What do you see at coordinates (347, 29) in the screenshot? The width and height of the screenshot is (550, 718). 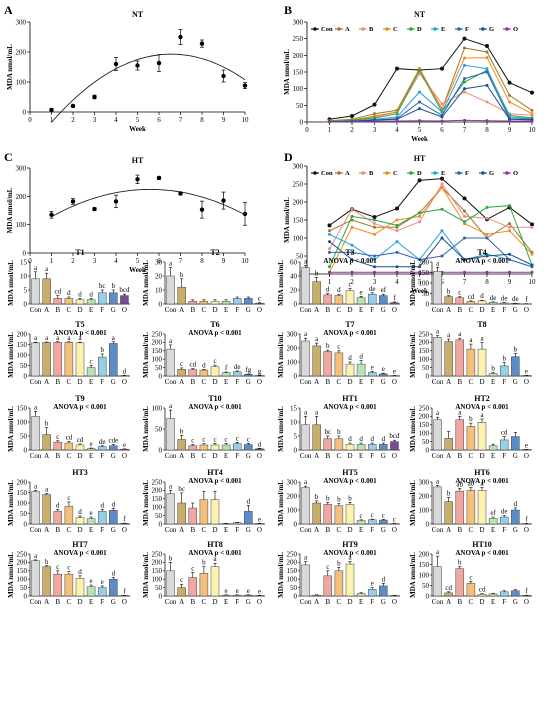 I see `legend-label: A` at bounding box center [347, 29].